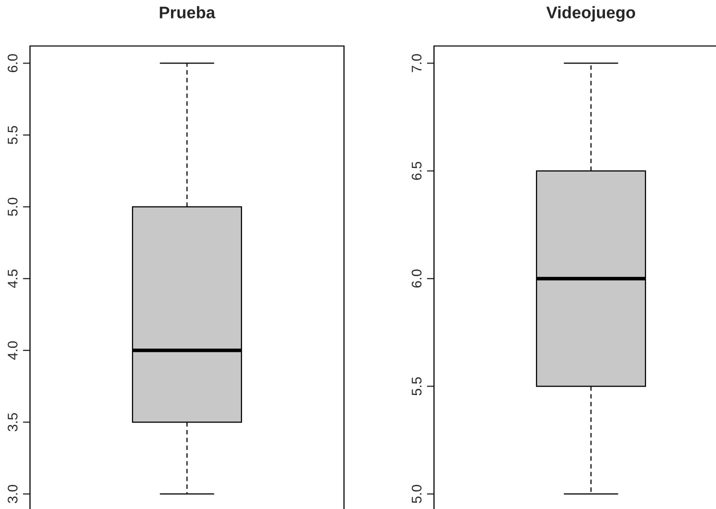 The width and height of the screenshot is (716, 509). Describe the element at coordinates (417, 63) in the screenshot. I see `y-tick-label: 7.0` at that location.